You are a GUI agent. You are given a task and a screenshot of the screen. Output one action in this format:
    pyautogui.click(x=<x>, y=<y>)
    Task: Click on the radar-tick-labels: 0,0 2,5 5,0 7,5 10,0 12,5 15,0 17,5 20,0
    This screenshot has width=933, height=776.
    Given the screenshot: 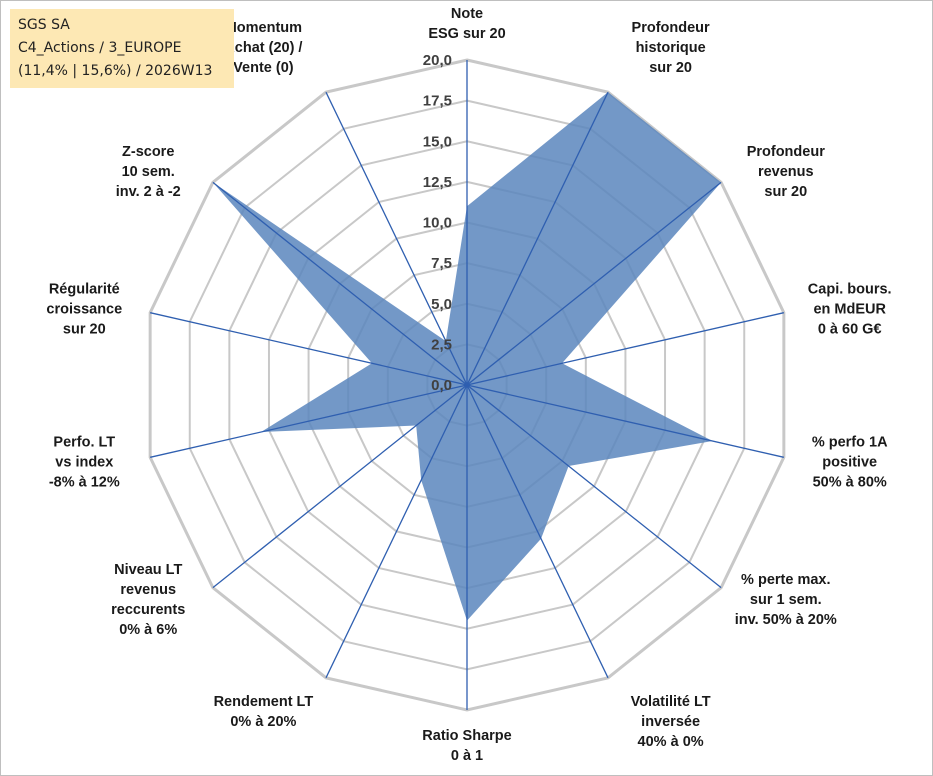 What is the action you would take?
    pyautogui.click(x=437, y=223)
    